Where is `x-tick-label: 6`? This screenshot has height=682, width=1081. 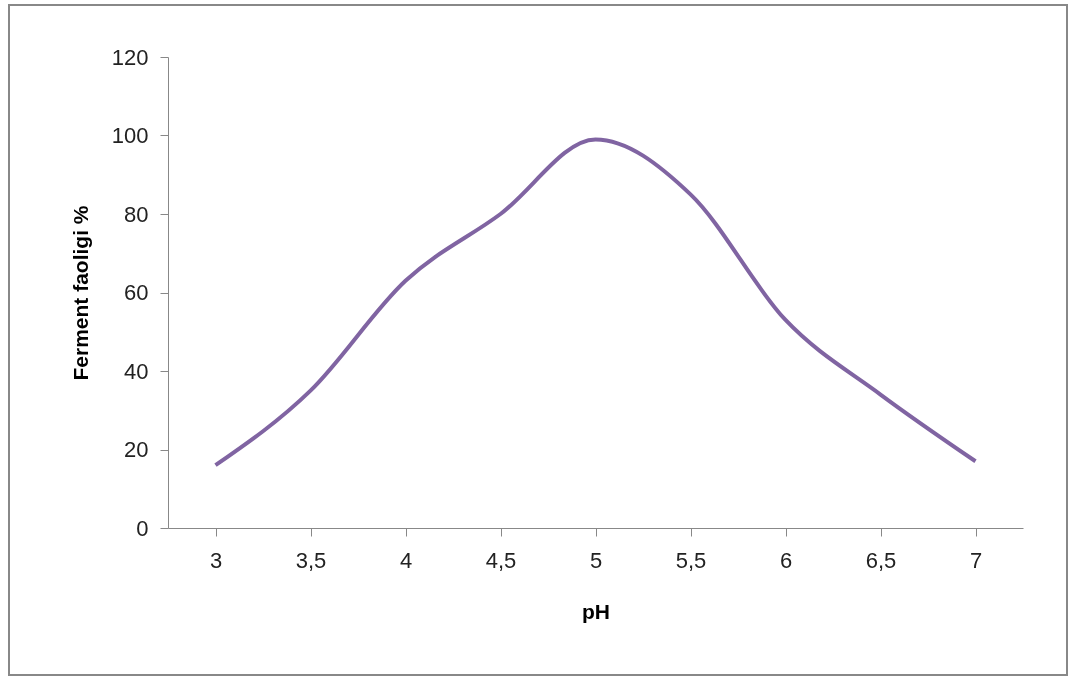
x-tick-label: 6 is located at coordinates (786, 560).